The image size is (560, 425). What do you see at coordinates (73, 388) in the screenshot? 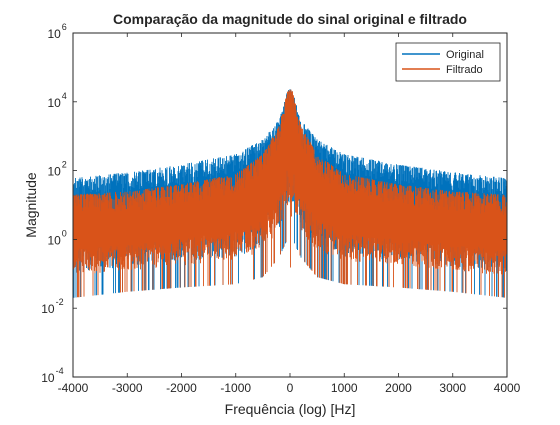
I see `x-tick-label: -4000` at bounding box center [73, 388].